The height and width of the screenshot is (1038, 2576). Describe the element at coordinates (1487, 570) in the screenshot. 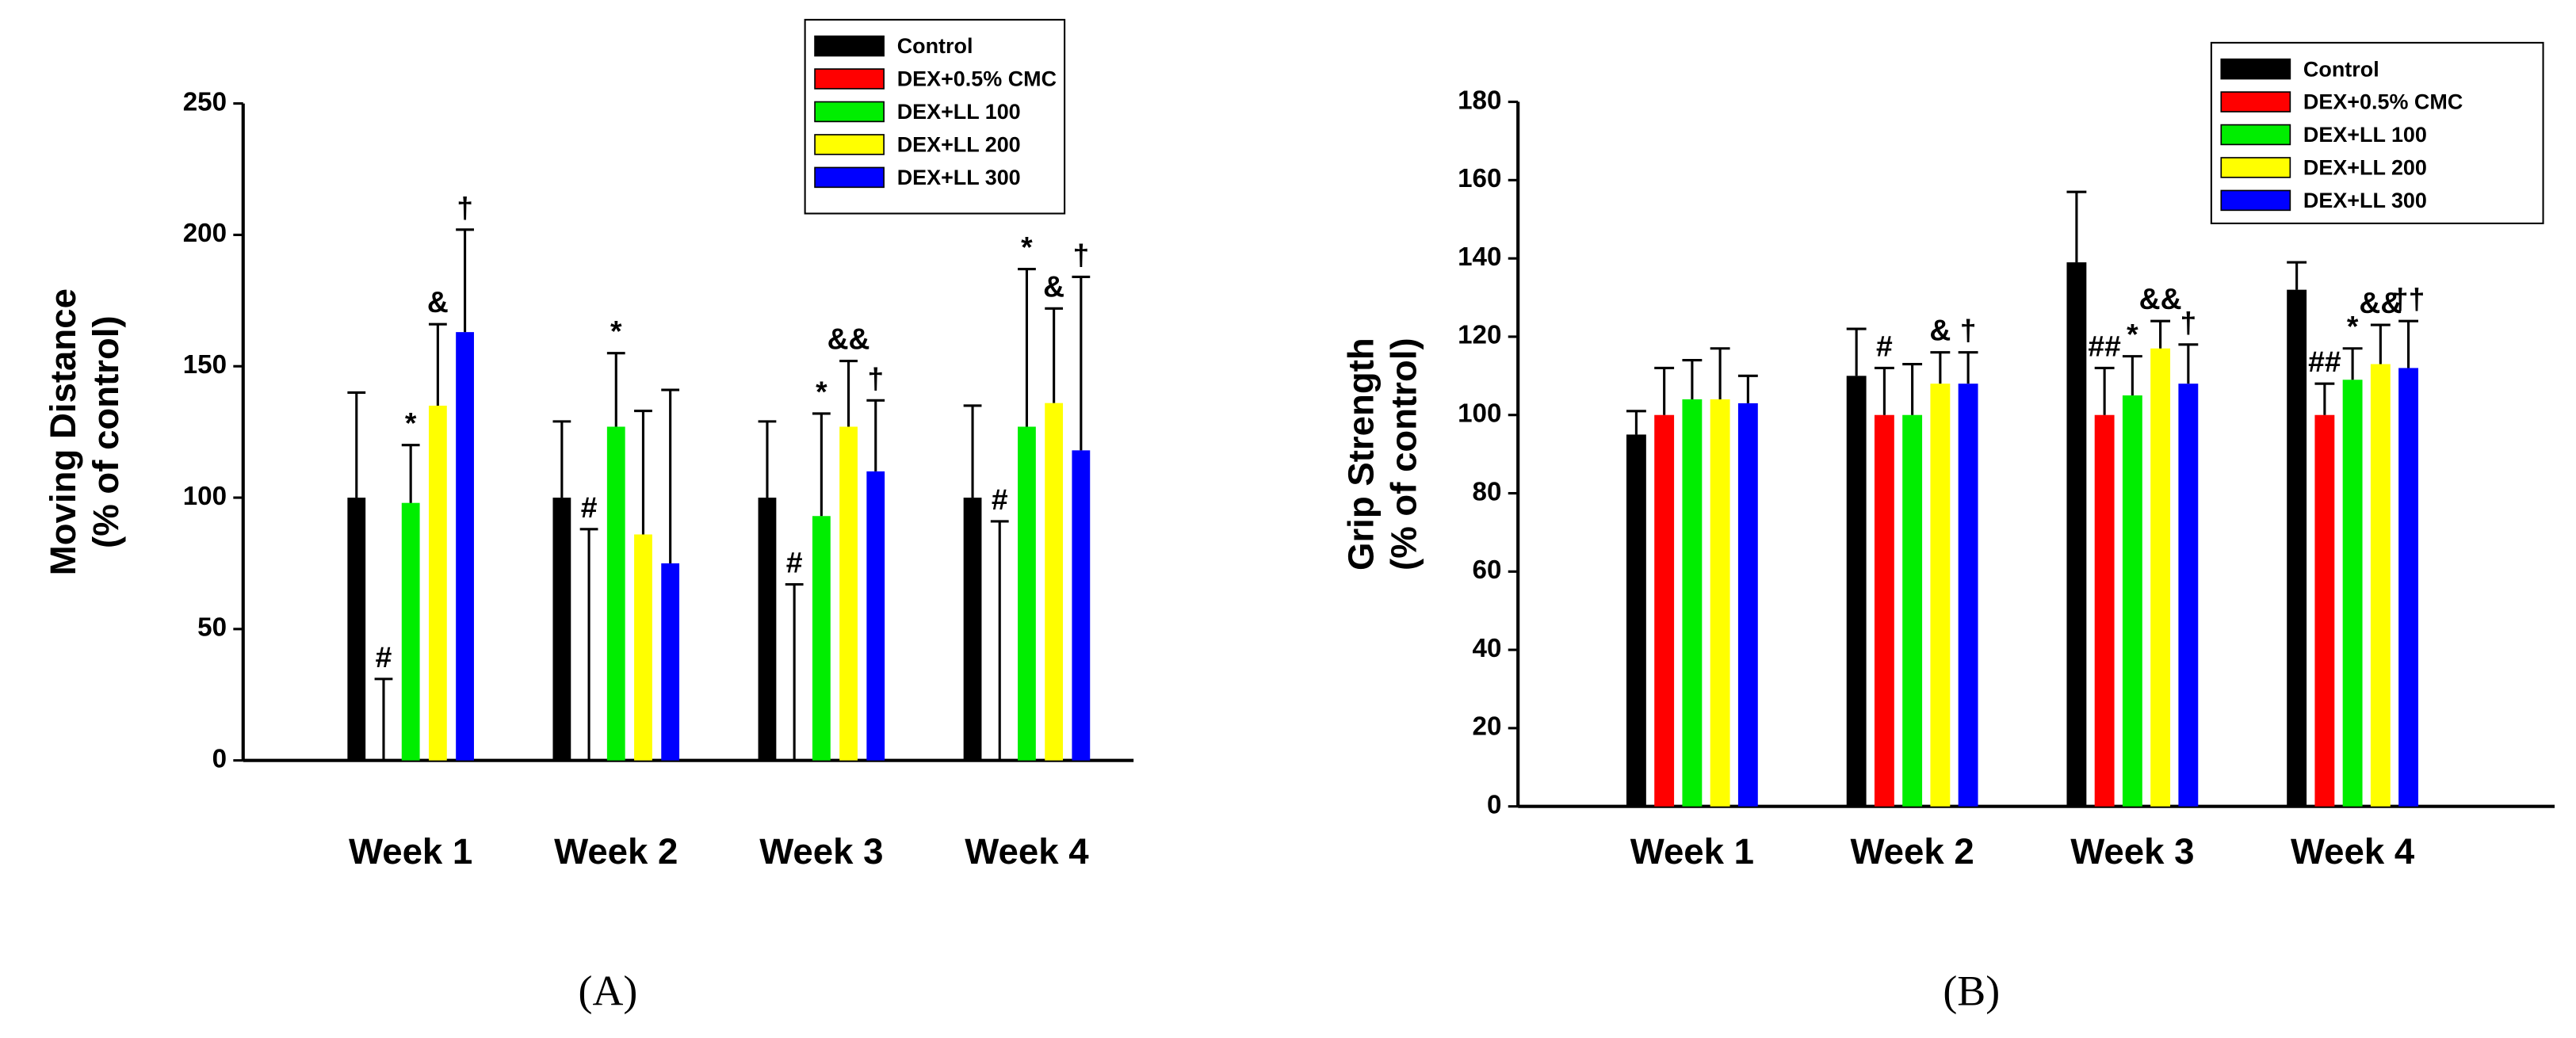

I see `y-tick-label: 60` at that location.